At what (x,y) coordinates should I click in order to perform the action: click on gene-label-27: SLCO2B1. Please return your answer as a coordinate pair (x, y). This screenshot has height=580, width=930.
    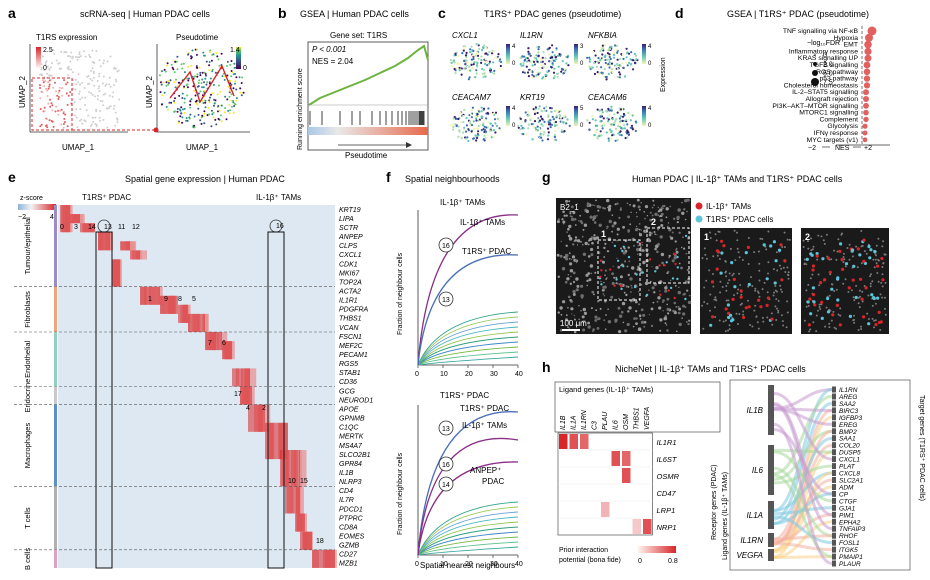
    Looking at the image, I should click on (355, 455).